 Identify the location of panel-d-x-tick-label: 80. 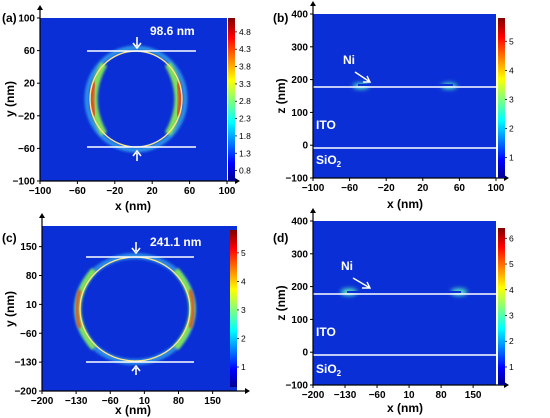
(442, 395).